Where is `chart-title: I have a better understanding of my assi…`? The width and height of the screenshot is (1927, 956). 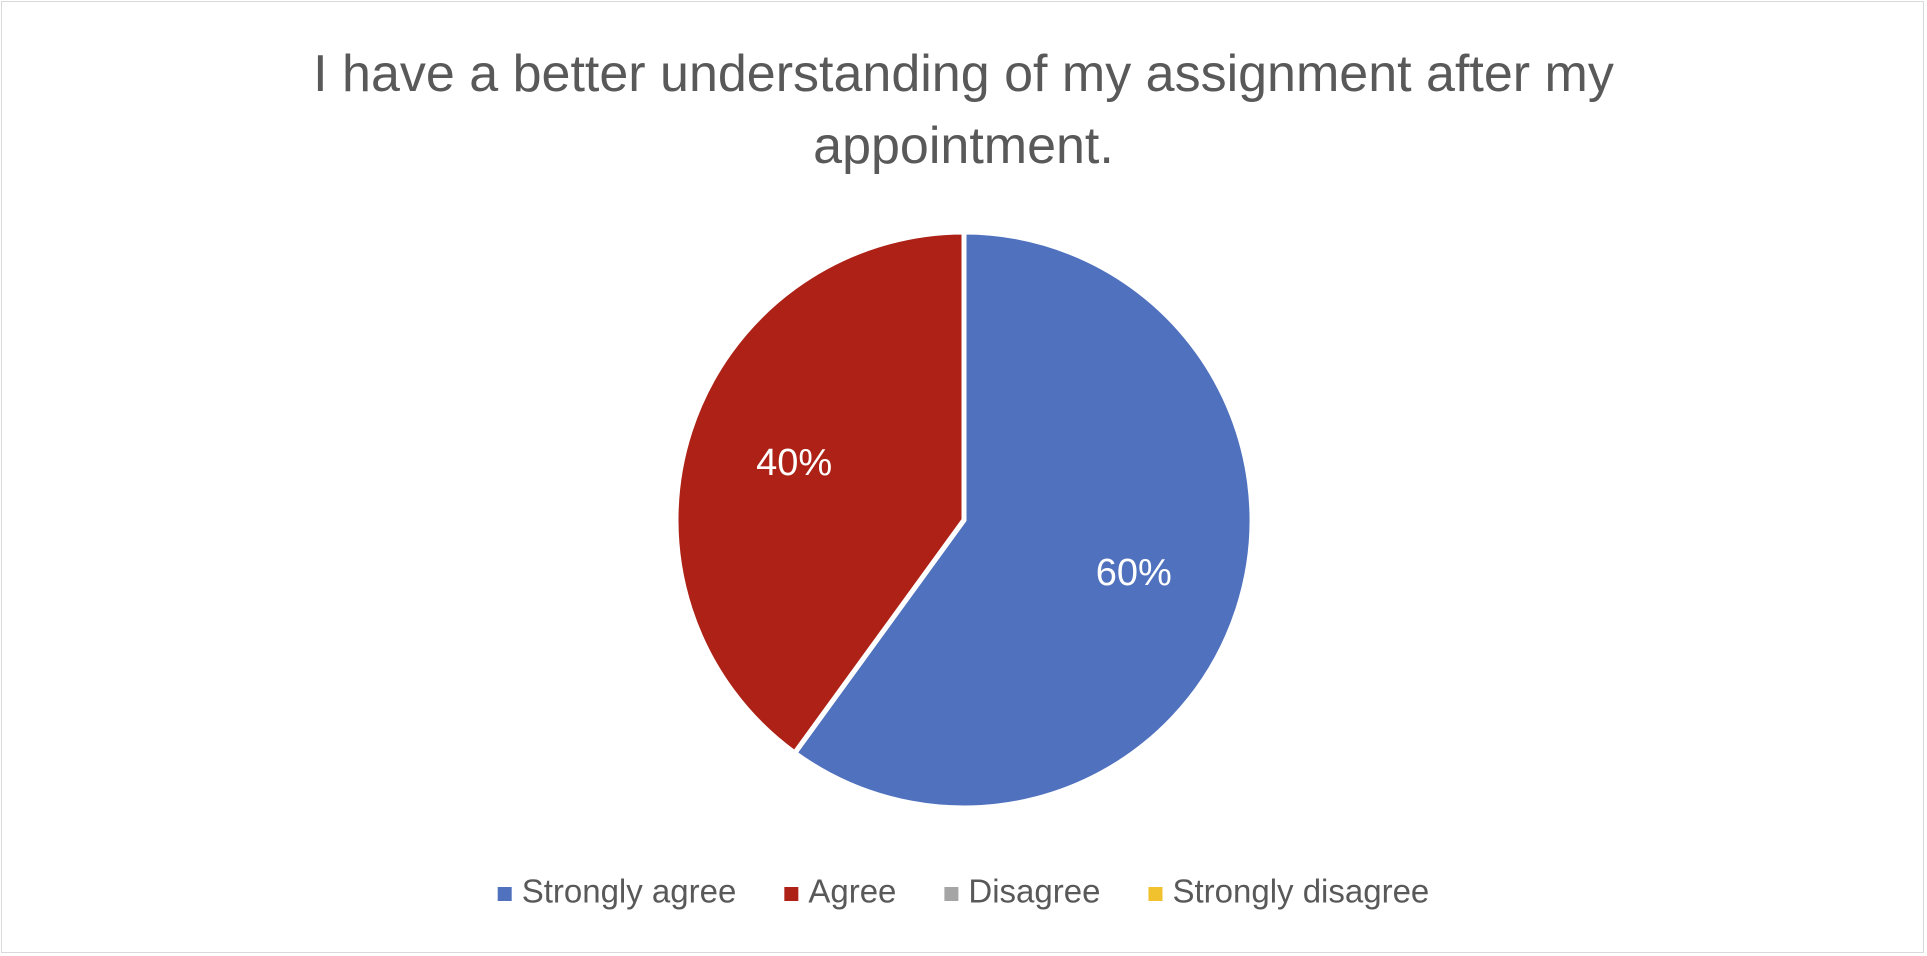 chart-title: I have a better understanding of my assi… is located at coordinates (963, 110).